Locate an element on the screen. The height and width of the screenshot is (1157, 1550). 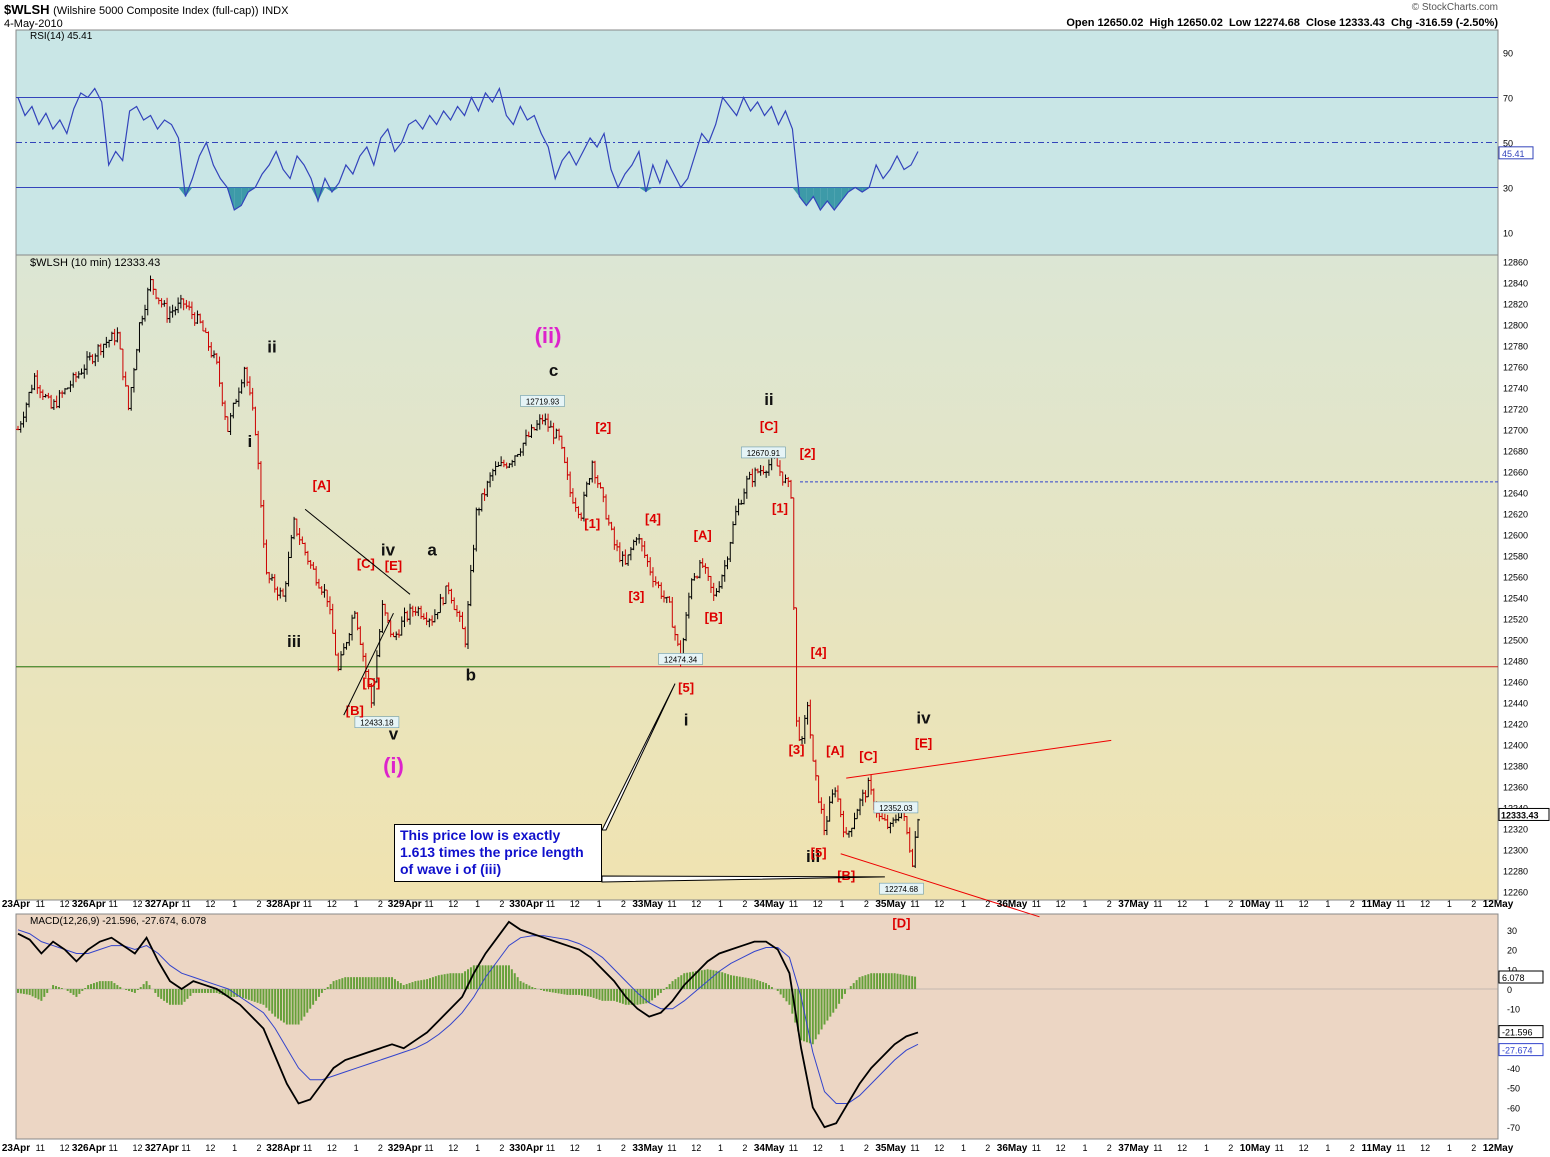
rsi-tick-label: 10 is located at coordinates (1508, 234).